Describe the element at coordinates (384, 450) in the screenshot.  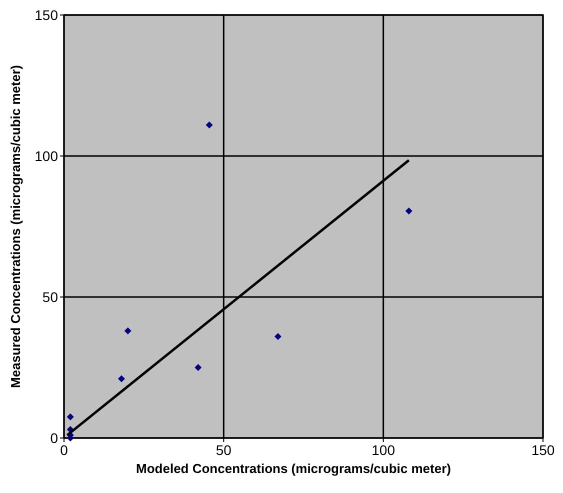
I see `x-tick-label: 100` at that location.